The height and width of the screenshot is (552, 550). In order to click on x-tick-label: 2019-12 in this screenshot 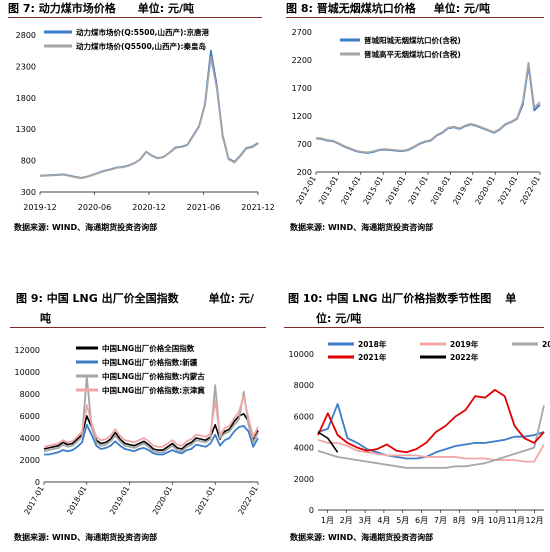, I will do `click(39, 207)`.